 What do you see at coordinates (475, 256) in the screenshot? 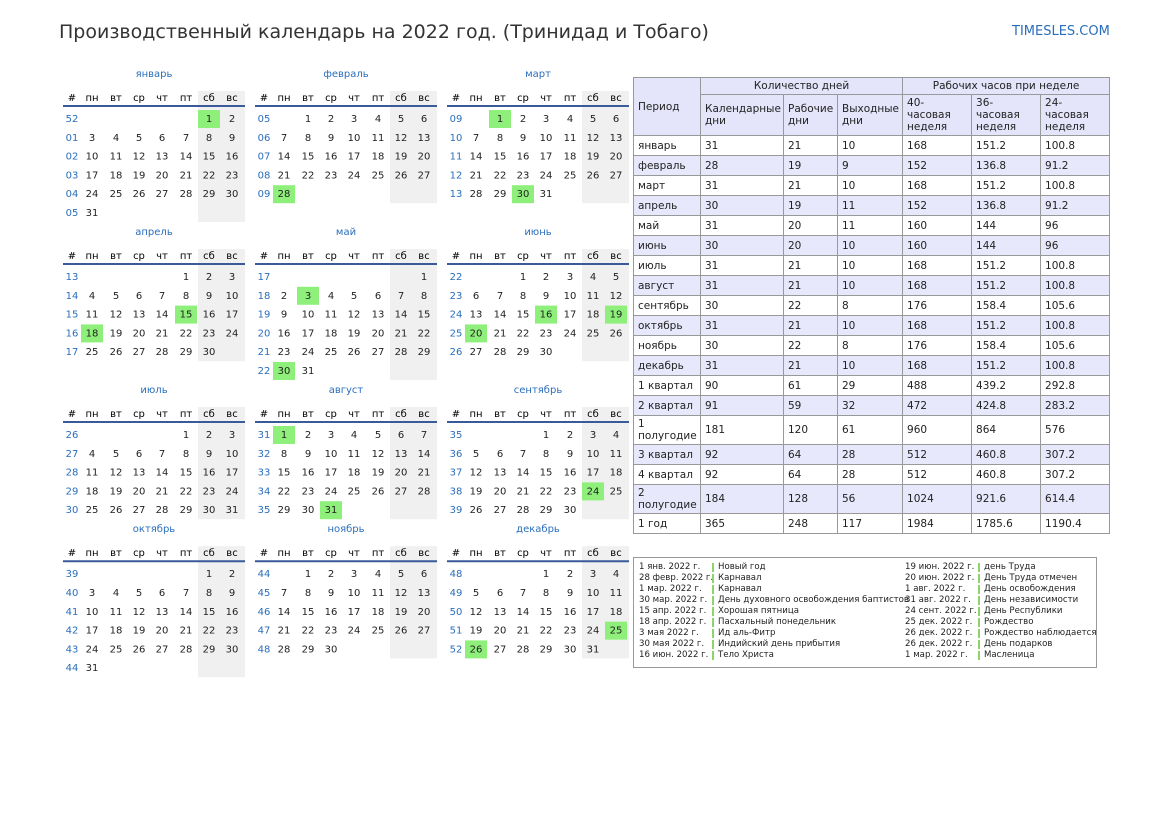
I see `weekday-header: пн` at bounding box center [475, 256].